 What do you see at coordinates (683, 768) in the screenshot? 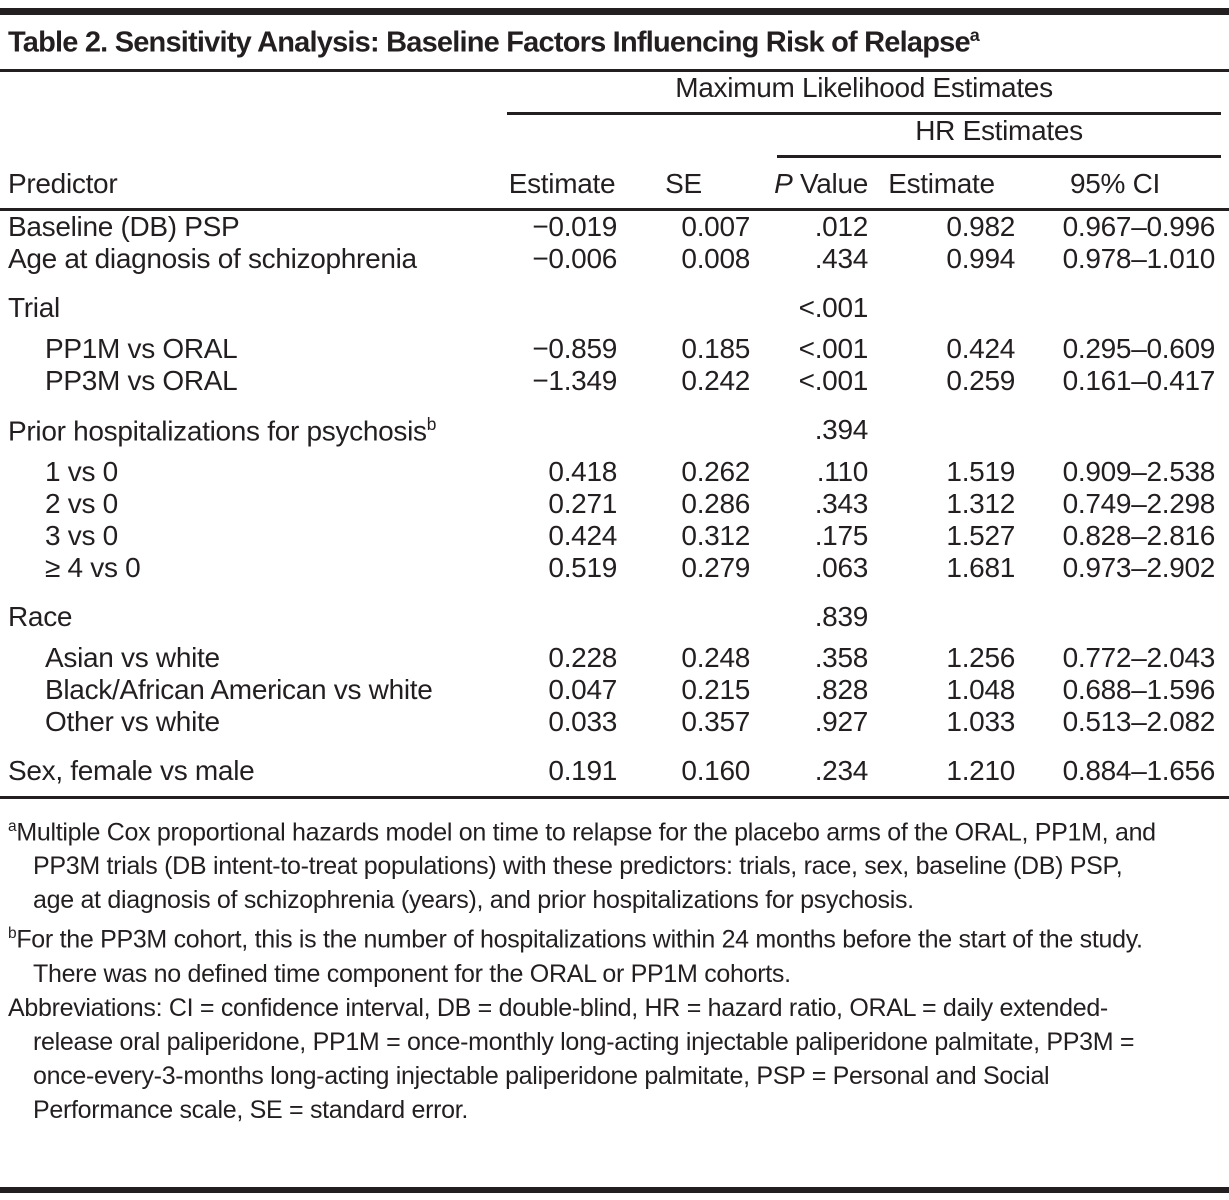
I see `se-cell: 0.160` at bounding box center [683, 768].